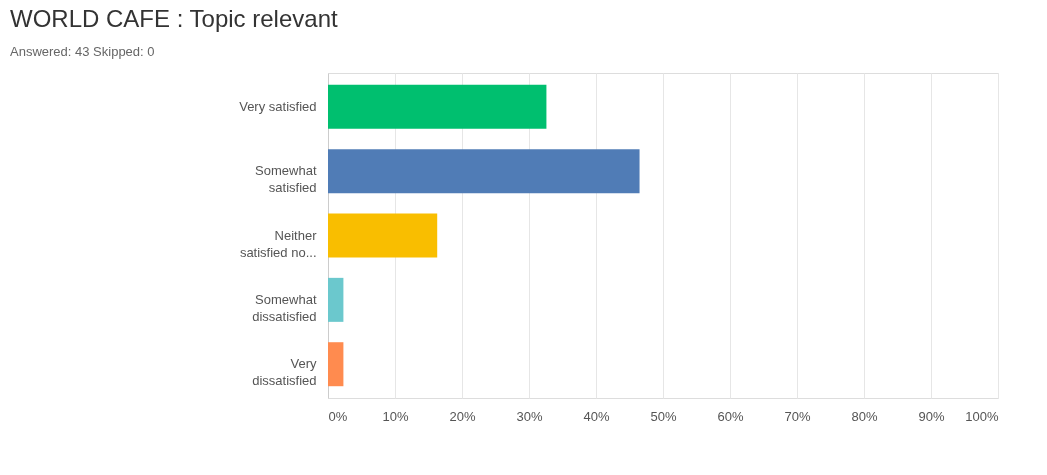 The height and width of the screenshot is (475, 1047). I want to click on x-tick-label: 40%, so click(596, 416).